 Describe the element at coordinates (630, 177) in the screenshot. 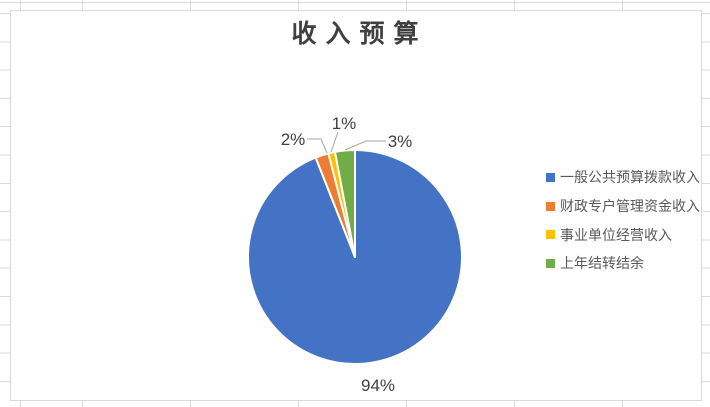

I see `legend-label: 一般公共预算拨款收入` at that location.